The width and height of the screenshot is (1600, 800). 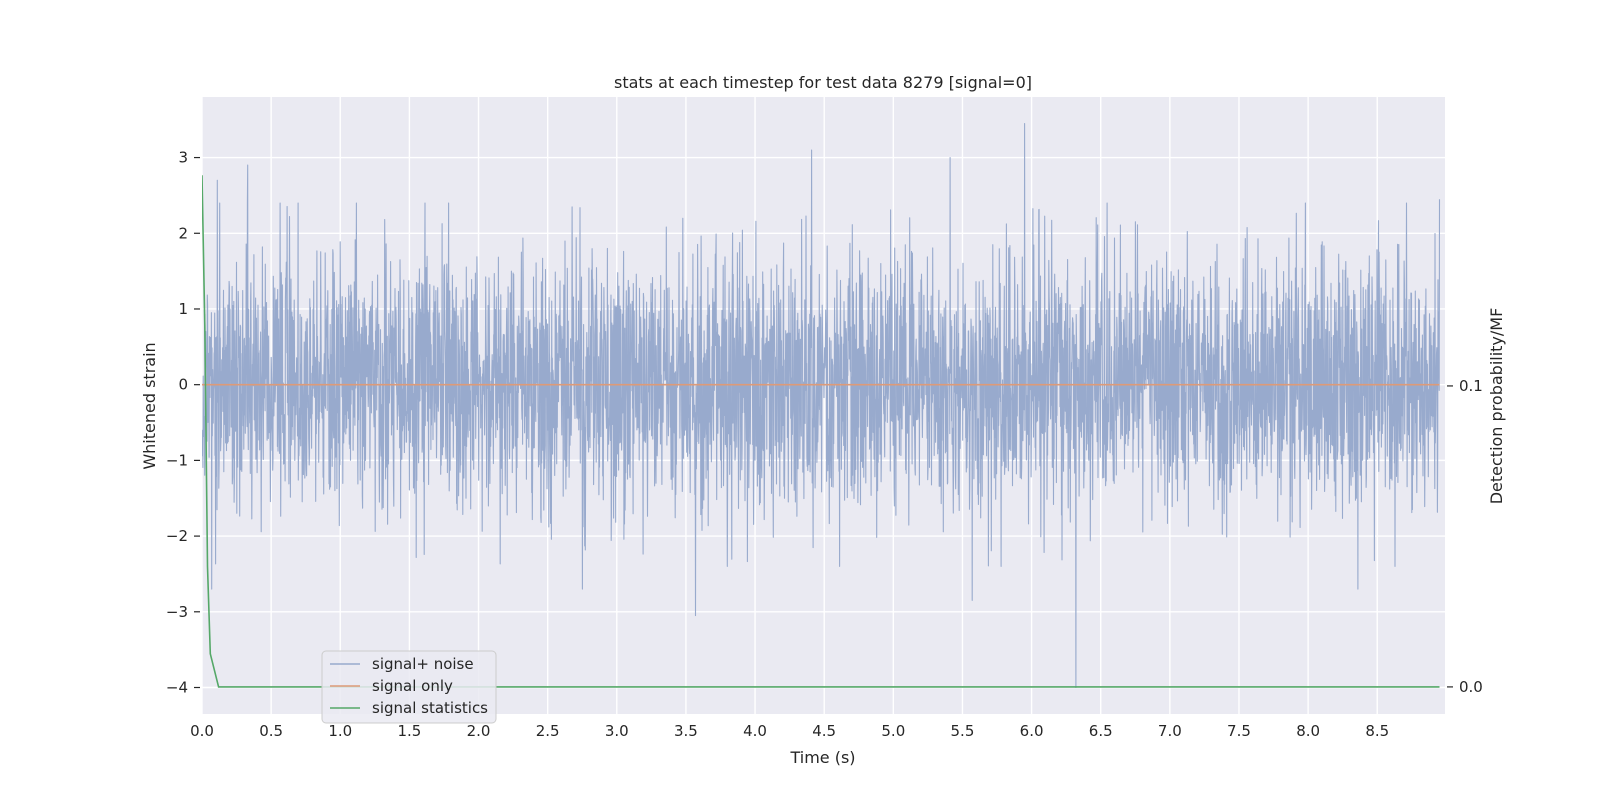 I want to click on y-tick-label: −2, so click(x=177, y=536).